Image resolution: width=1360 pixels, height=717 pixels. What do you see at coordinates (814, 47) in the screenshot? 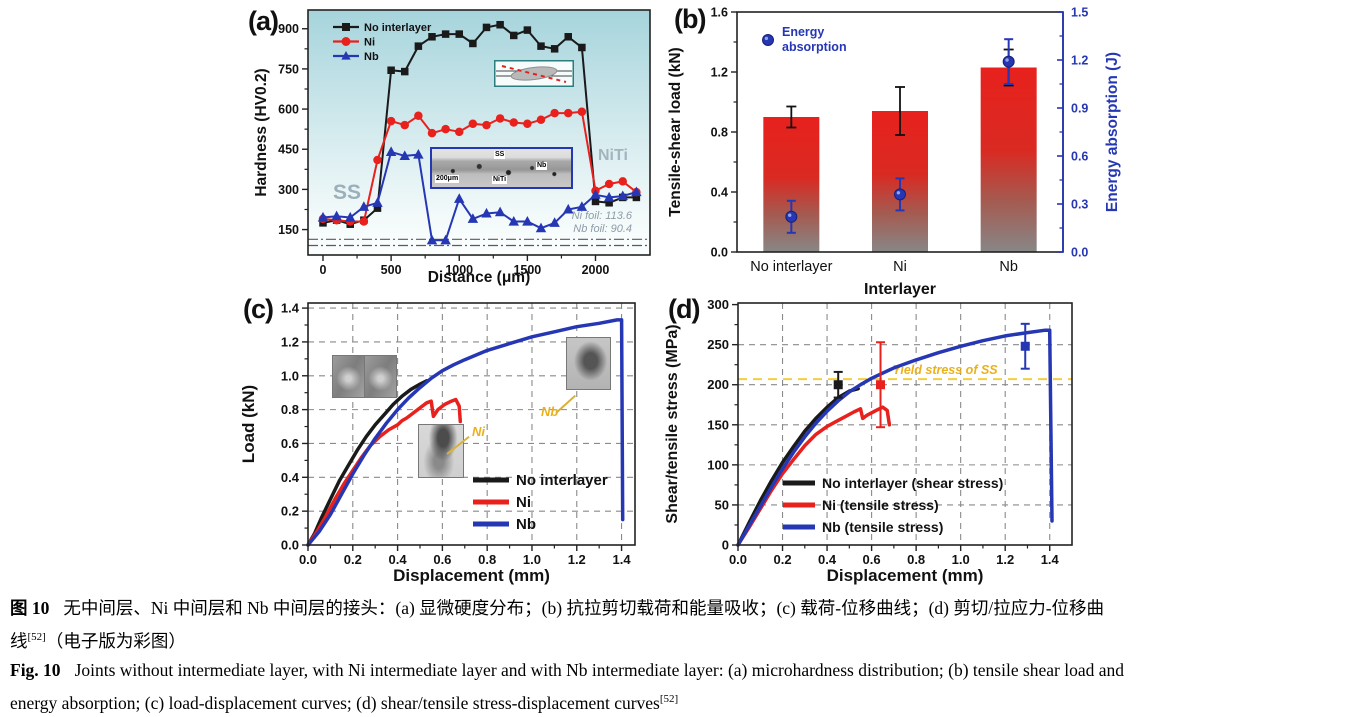
I see `svg-text: absorption` at bounding box center [814, 47].